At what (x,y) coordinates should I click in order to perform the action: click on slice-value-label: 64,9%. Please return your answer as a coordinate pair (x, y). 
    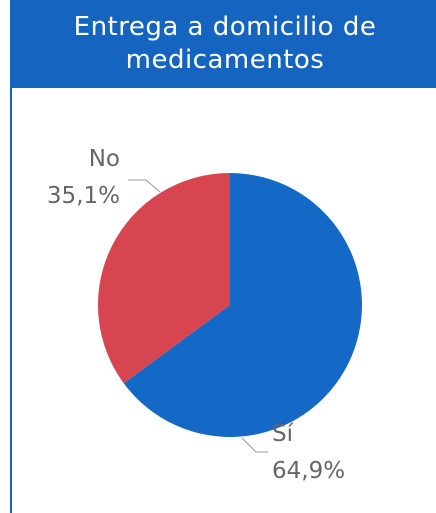
    Looking at the image, I should click on (308, 471).